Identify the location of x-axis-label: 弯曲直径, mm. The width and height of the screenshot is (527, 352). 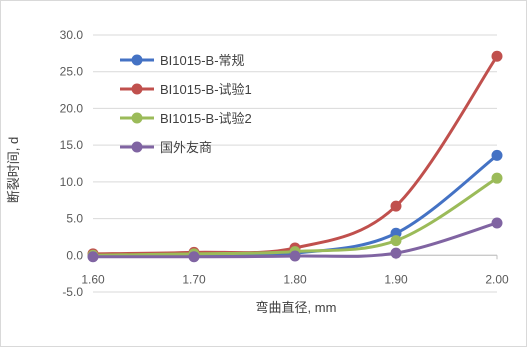
(296, 307).